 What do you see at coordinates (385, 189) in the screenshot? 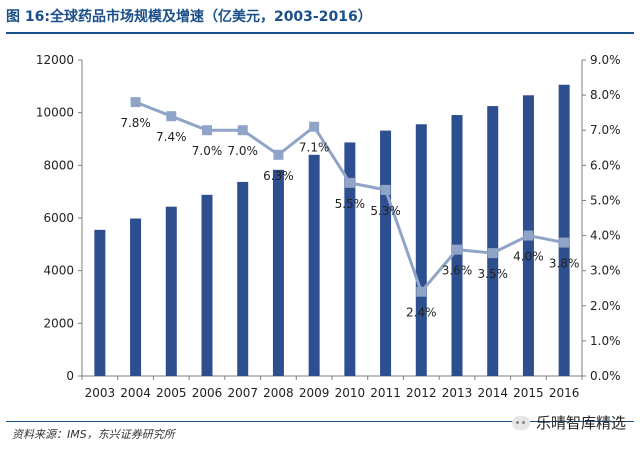
I see `growth-point-2011` at bounding box center [385, 189].